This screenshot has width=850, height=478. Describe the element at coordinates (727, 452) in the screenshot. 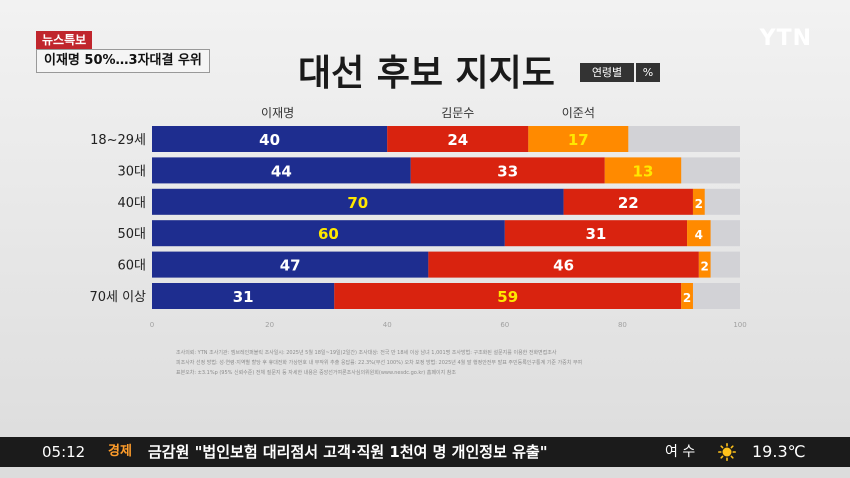

I see `sun-icon` at that location.